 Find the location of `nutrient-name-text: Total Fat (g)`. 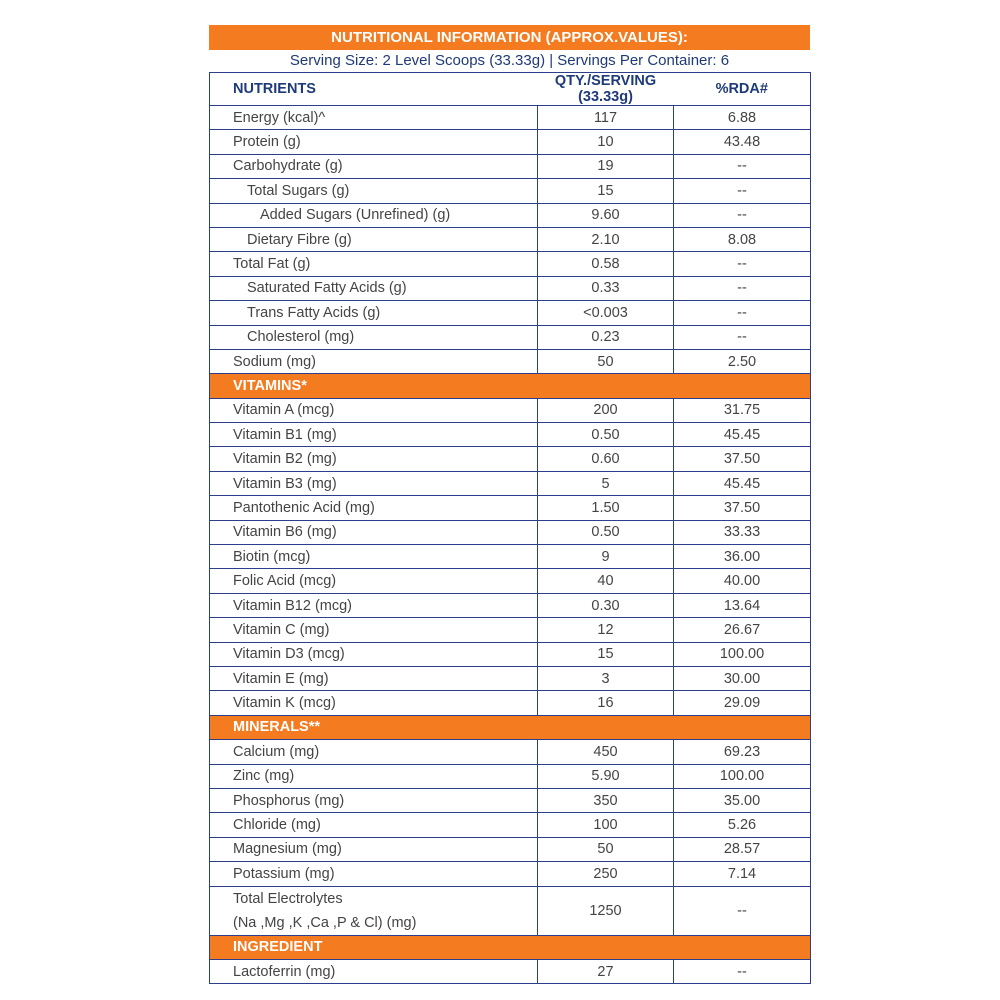

nutrient-name-text: Total Fat (g) is located at coordinates (272, 264).